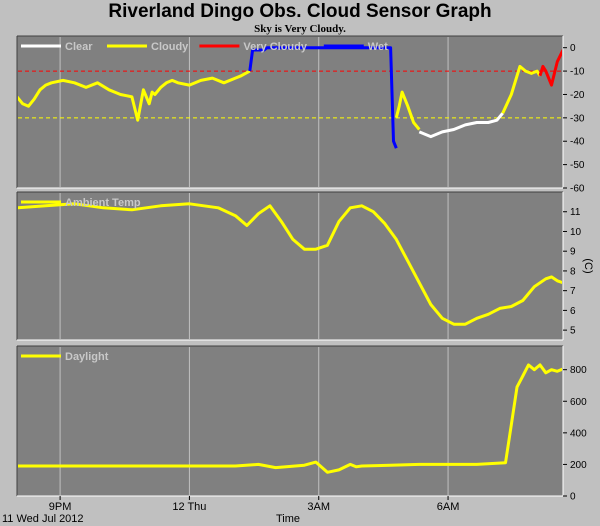 The width and height of the screenshot is (600, 526). I want to click on y-tick-label: 7, so click(573, 291).